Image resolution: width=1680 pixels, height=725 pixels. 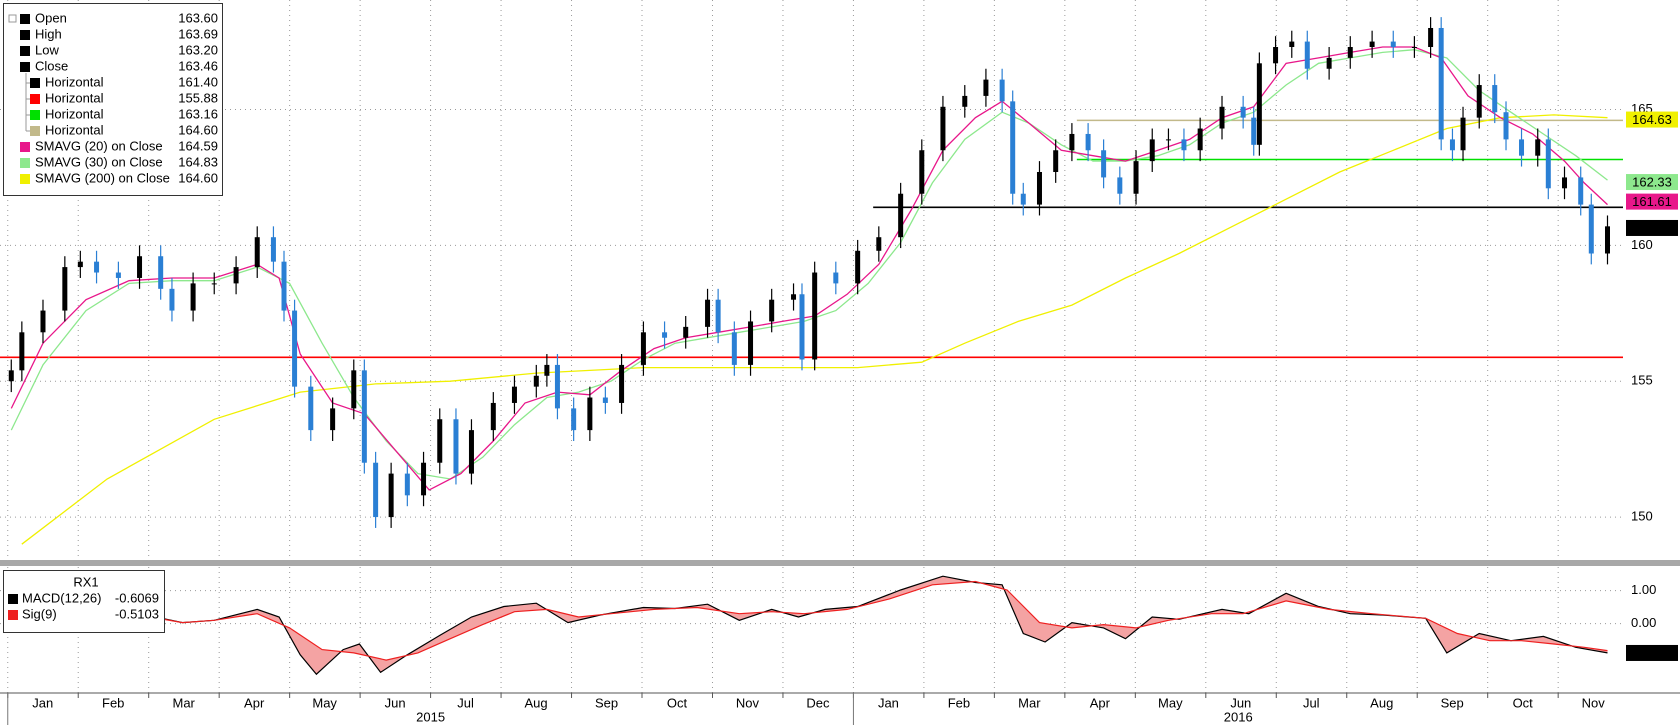 What do you see at coordinates (1452, 702) in the screenshot?
I see `x-tick-label: Sep` at bounding box center [1452, 702].